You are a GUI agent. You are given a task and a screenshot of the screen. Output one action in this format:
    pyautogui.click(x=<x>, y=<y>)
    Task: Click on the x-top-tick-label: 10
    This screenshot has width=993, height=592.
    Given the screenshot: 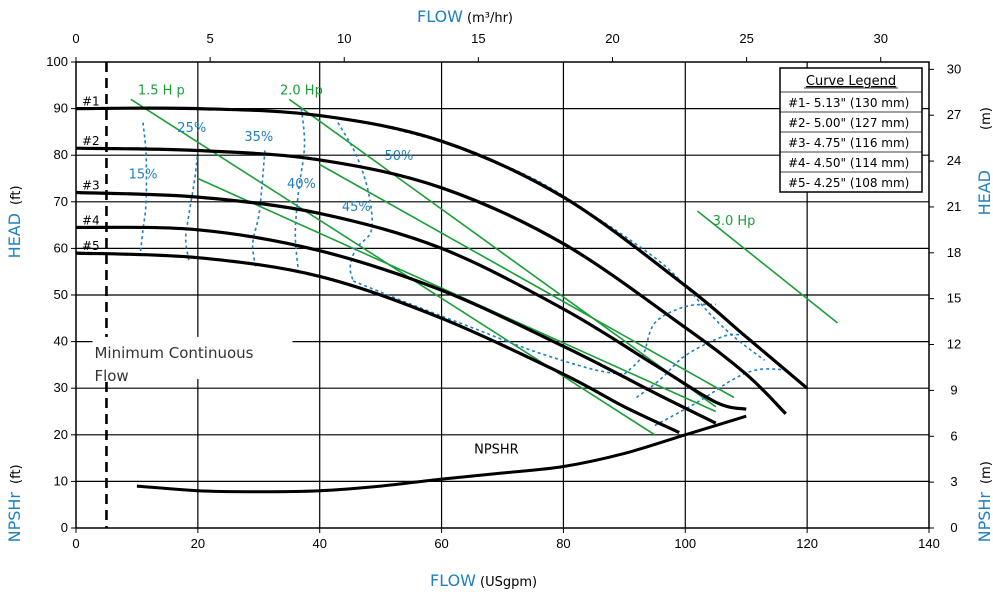 What is the action you would take?
    pyautogui.click(x=344, y=38)
    